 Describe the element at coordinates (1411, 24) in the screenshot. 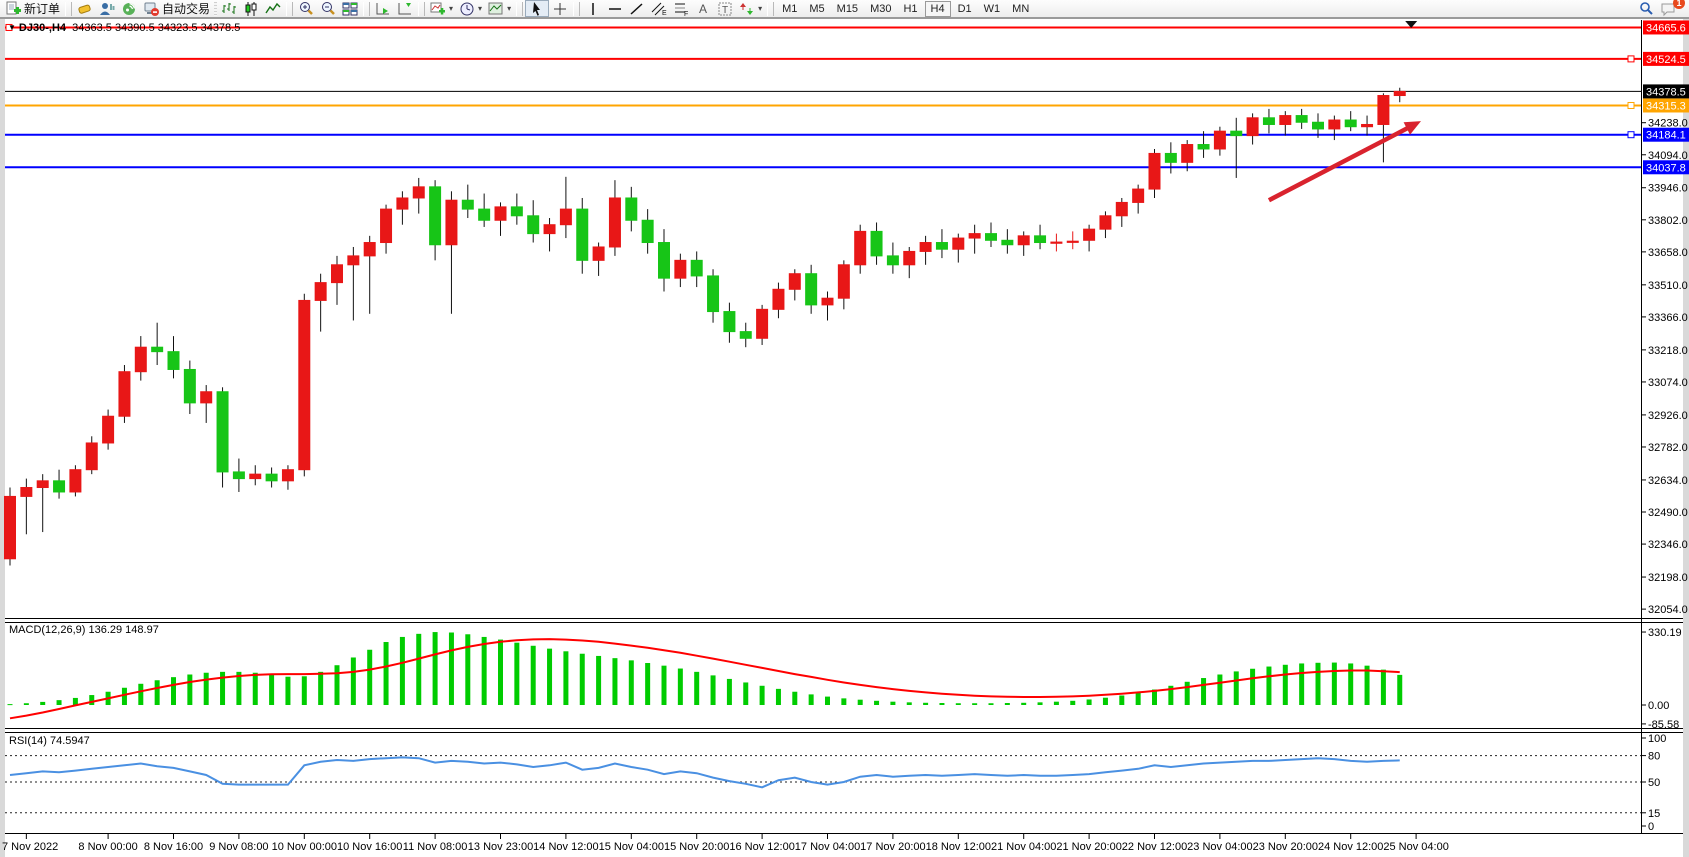

I see `down-triangle-marker` at that location.